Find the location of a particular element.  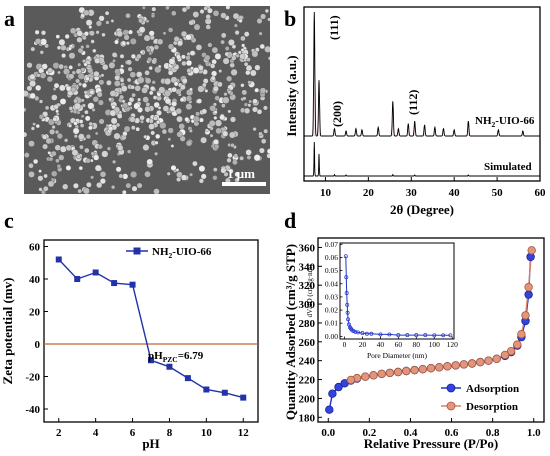

panel-letter-a: a is located at coordinates (9, 18).